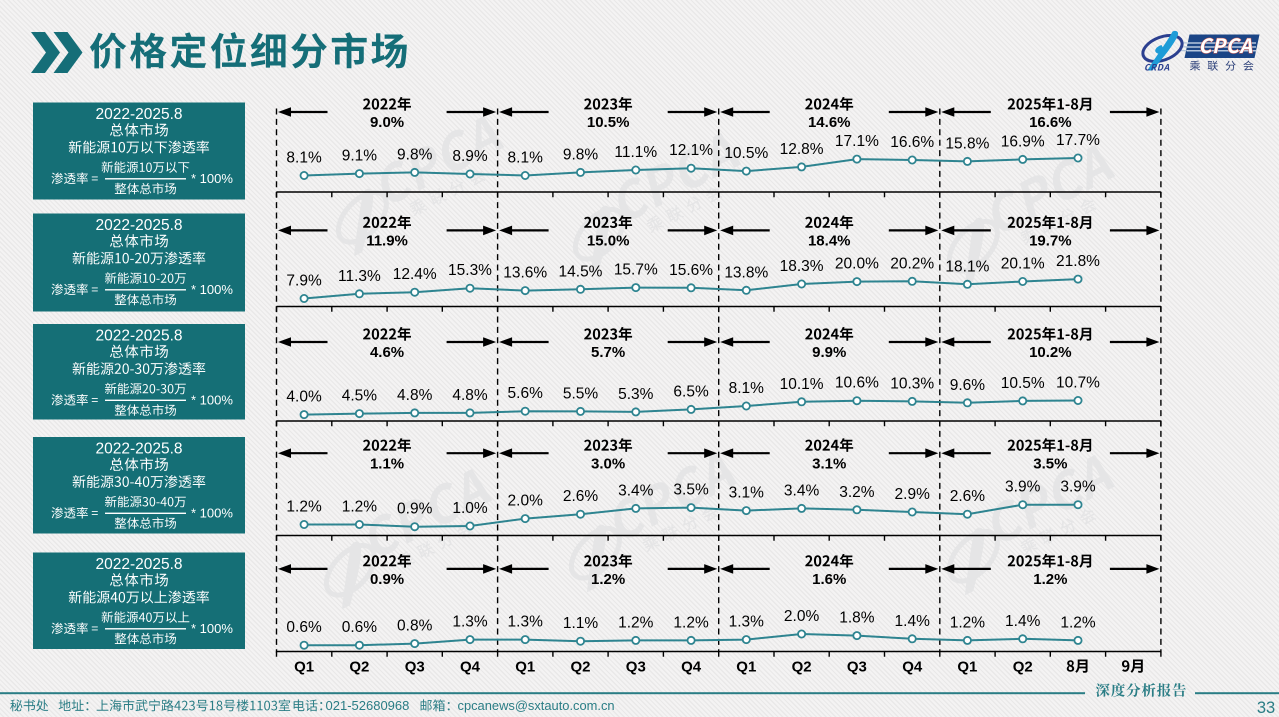  Describe the element at coordinates (536, 705) in the screenshot. I see `svg-text: cpcanews@sxtauto.com.cn` at that location.